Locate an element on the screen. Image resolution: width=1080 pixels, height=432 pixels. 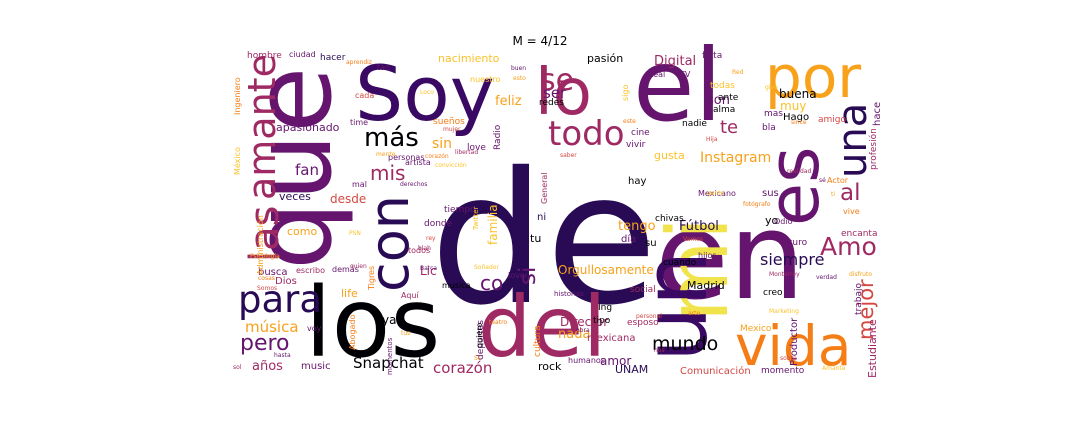
cloud-word: chivas is located at coordinates (669, 219).